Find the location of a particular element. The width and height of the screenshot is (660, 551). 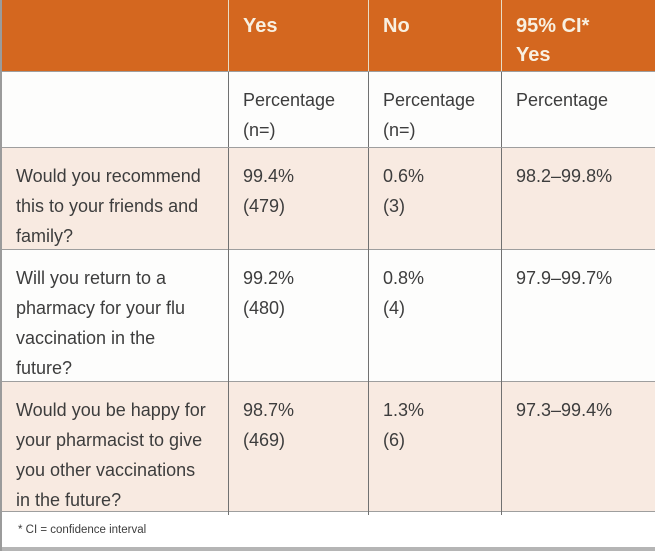

subheader-cell-yes-percentage: Percentage (n=) is located at coordinates (299, 109).